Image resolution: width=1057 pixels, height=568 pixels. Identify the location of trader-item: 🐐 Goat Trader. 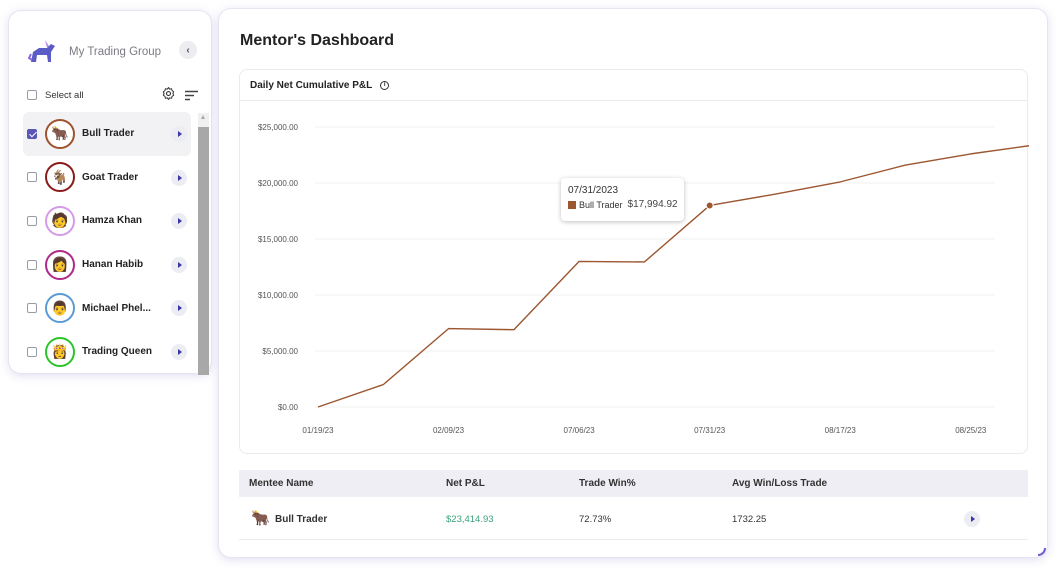
(107, 178).